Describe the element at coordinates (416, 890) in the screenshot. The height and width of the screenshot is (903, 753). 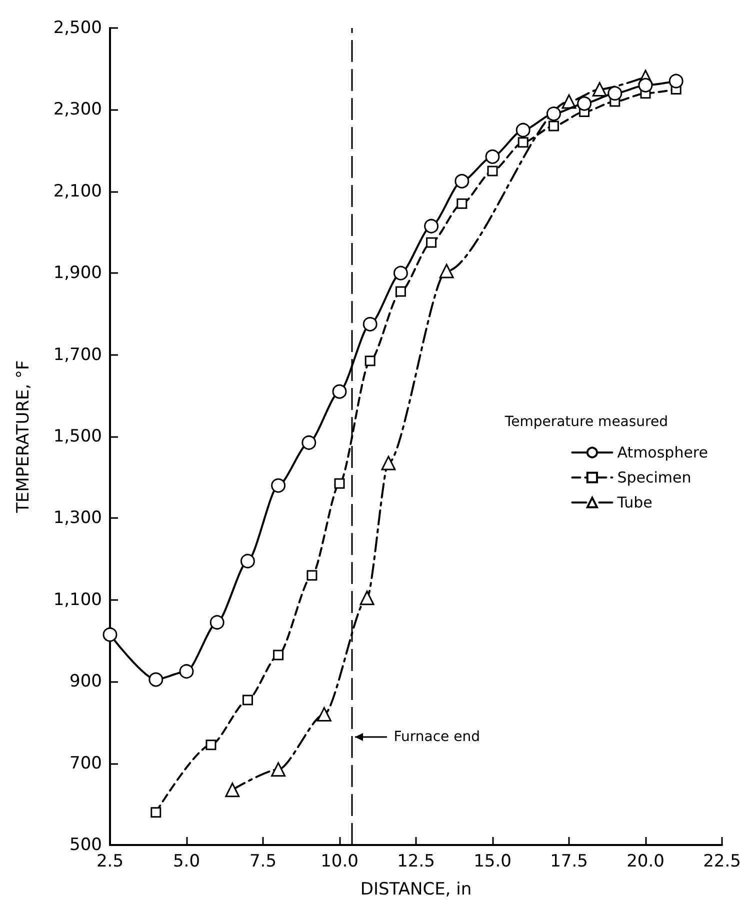
I see `x-axis-title: DISTANCE, in` at that location.